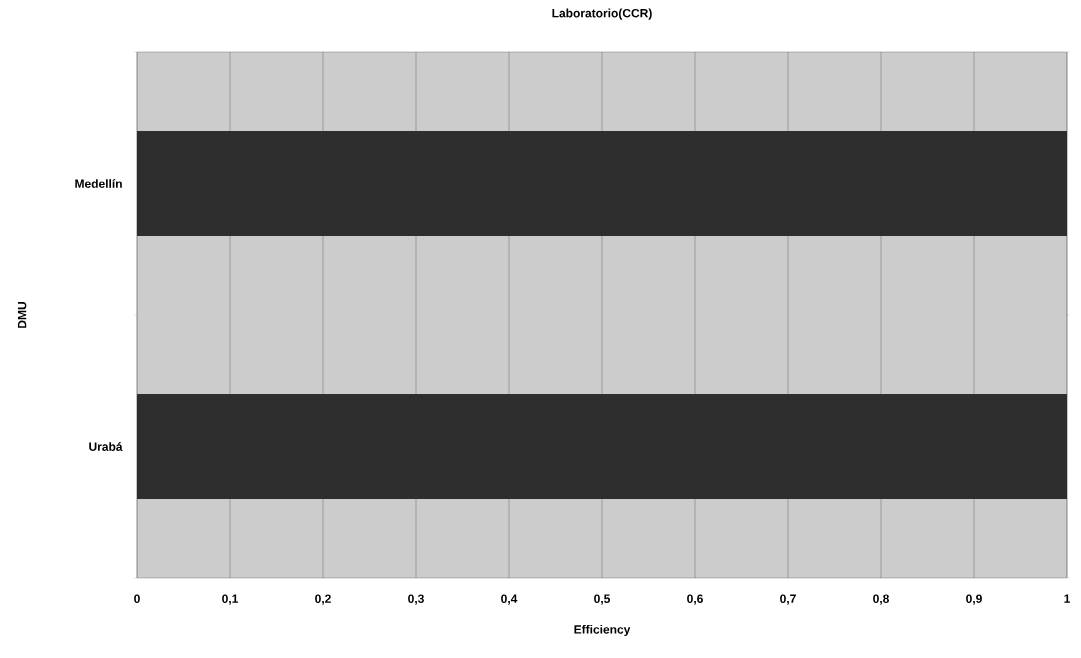 The height and width of the screenshot is (658, 1081). Describe the element at coordinates (509, 599) in the screenshot. I see `x-tick-label: 0,4` at that location.